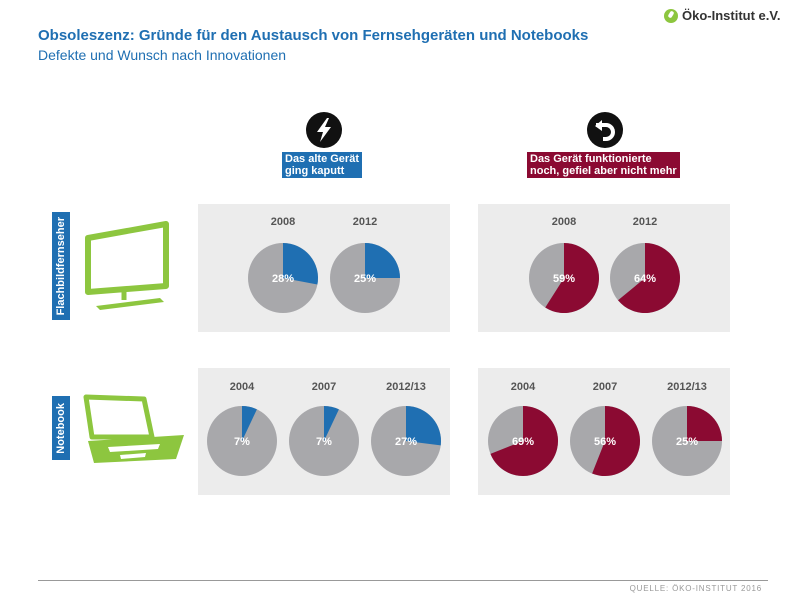 The width and height of the screenshot is (799, 598). What do you see at coordinates (324, 268) in the screenshot?
I see `panel-tv-defect` at bounding box center [324, 268].